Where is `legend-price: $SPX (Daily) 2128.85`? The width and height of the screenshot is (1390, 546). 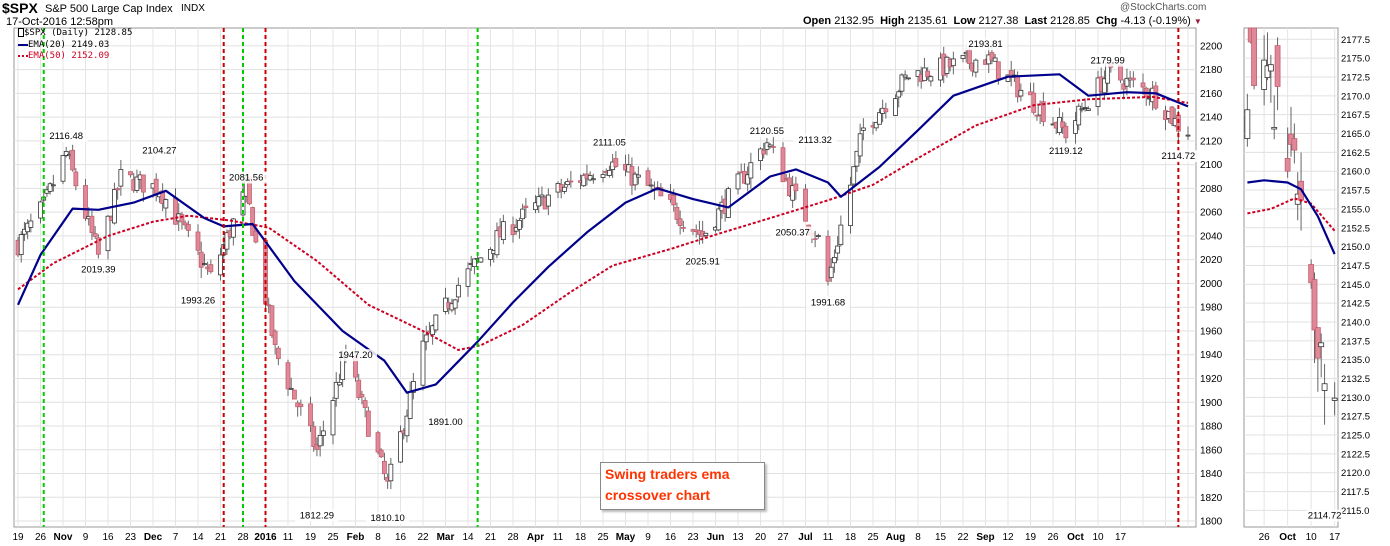 legend-price: $SPX (Daily) 2128.85 is located at coordinates (75, 33).